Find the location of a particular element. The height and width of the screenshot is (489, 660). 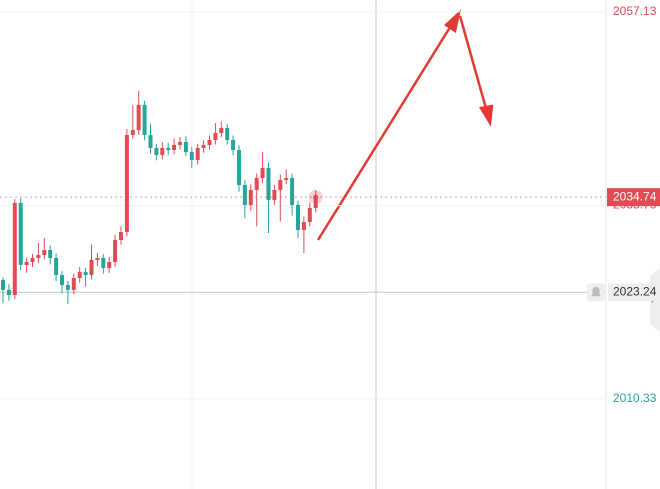

crosshair-badge is located at coordinates (634, 292).